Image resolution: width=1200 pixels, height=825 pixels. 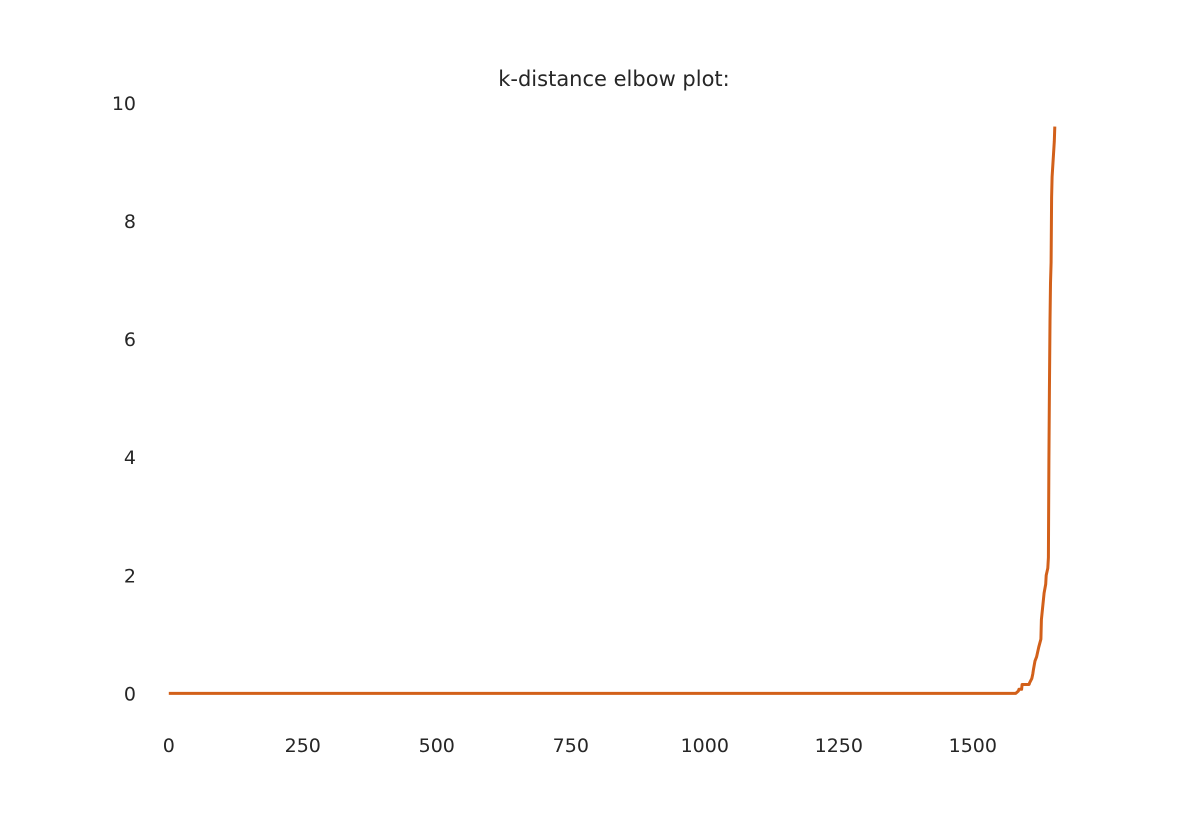 I want to click on x-axis-tick-labels: 0 250 500 750 1000 1250 1500, so click(x=580, y=746).